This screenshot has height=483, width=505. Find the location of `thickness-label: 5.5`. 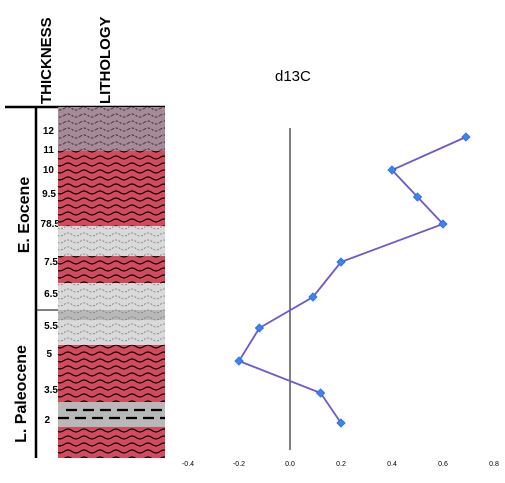

thickness-label: 5.5 is located at coordinates (51, 326).